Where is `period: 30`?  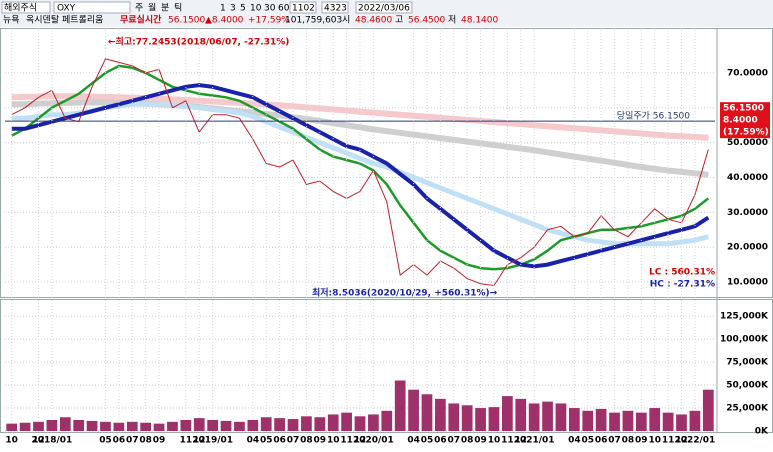 period: 30 is located at coordinates (270, 9).